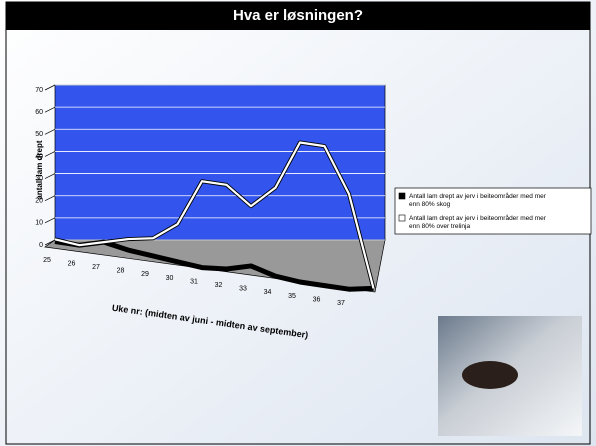 This screenshot has width=596, height=446. I want to click on y-tick-label: 50, so click(39, 134).